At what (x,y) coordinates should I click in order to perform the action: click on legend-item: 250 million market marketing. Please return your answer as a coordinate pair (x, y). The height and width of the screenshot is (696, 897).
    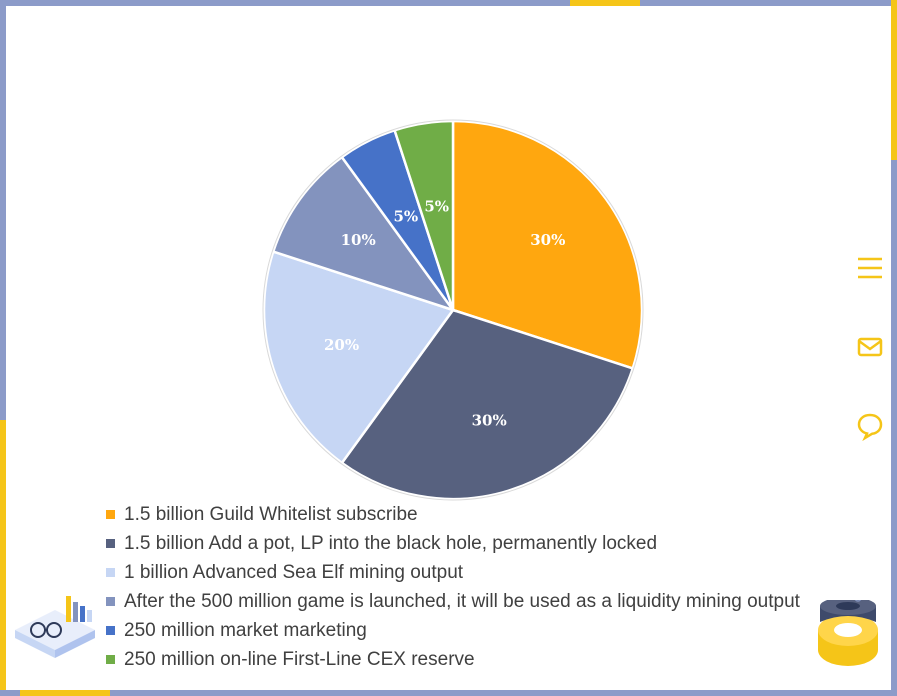
    Looking at the image, I should click on (486, 630).